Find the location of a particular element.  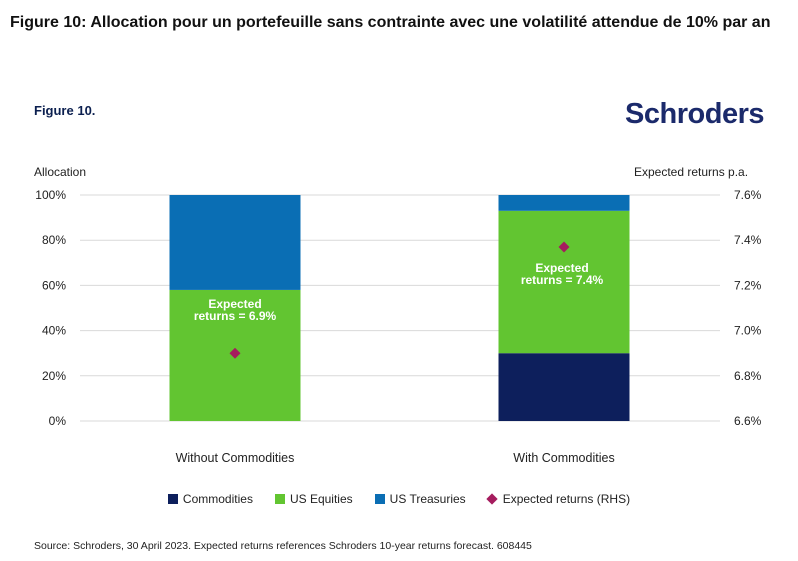

legend-item-expected-returns: Expected returns (RHS) is located at coordinates (558, 499).